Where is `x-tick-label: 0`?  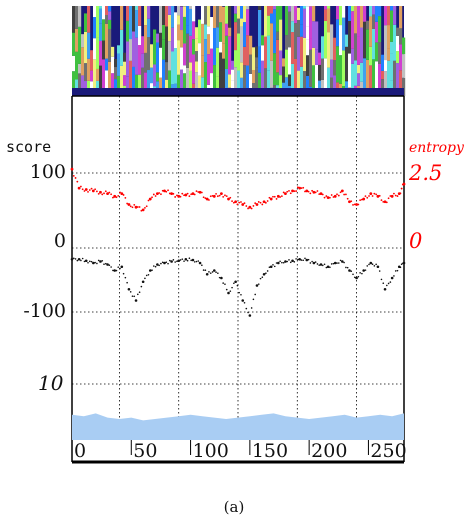 x-tick-label: 0 is located at coordinates (80, 451).